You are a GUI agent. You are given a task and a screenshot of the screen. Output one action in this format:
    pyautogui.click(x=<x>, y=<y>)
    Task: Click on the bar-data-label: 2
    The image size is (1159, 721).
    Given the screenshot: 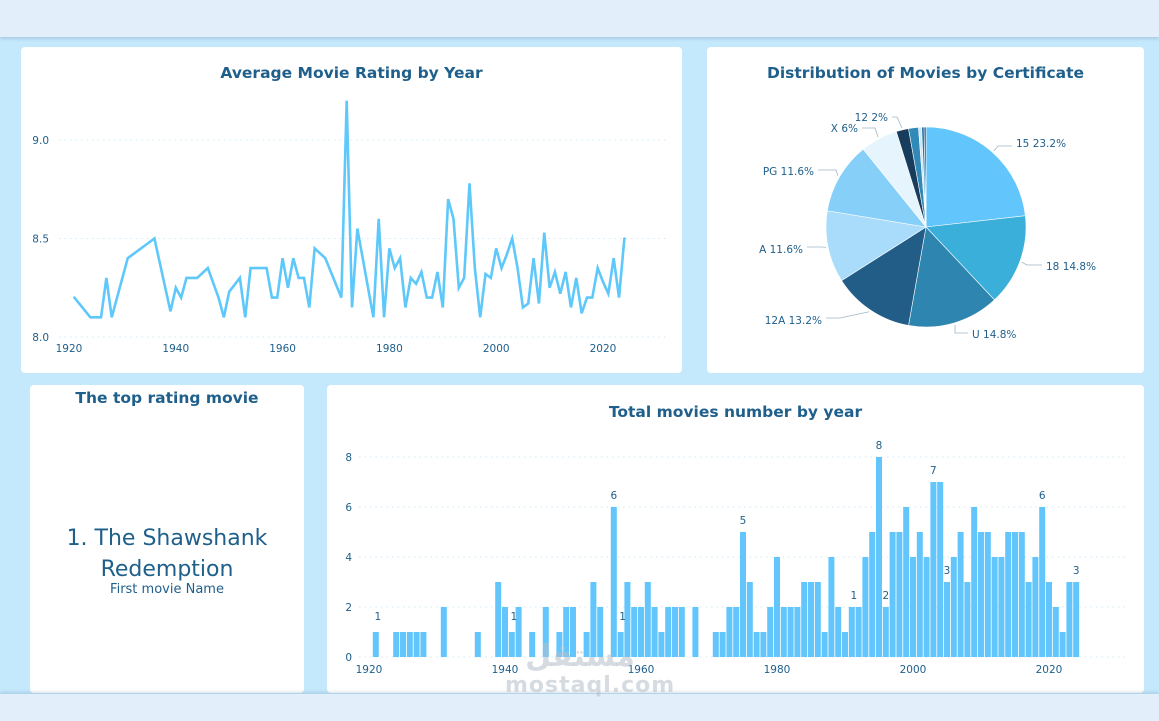 What is the action you would take?
    pyautogui.click(x=885, y=596)
    